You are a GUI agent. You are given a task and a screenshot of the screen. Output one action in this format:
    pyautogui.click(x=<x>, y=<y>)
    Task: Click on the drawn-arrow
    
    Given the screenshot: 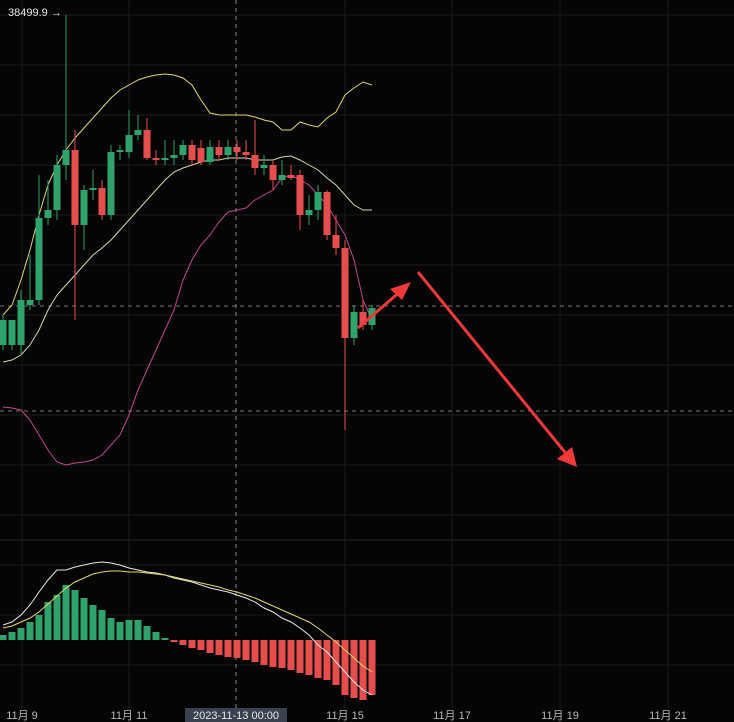 What is the action you would take?
    pyautogui.click(x=467, y=369)
    